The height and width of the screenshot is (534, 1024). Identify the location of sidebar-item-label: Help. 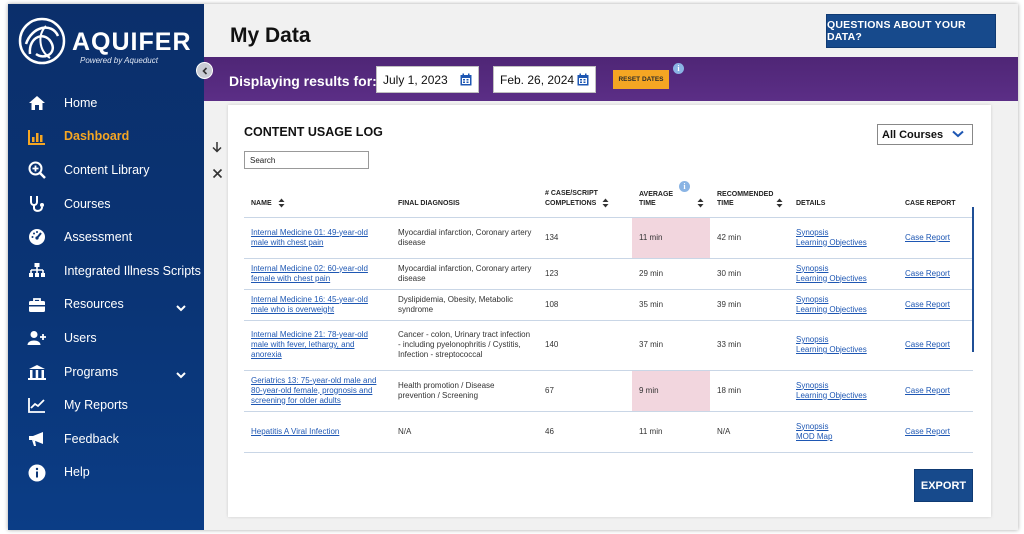
(77, 472).